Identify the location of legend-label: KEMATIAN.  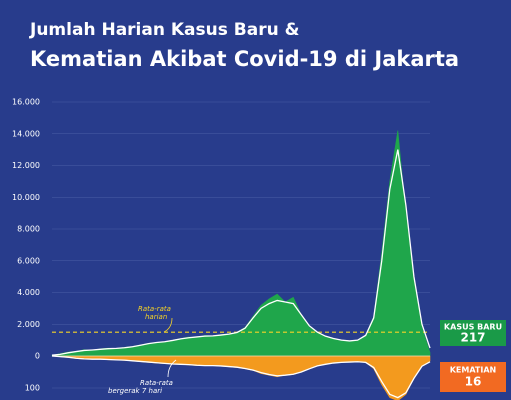
(473, 370).